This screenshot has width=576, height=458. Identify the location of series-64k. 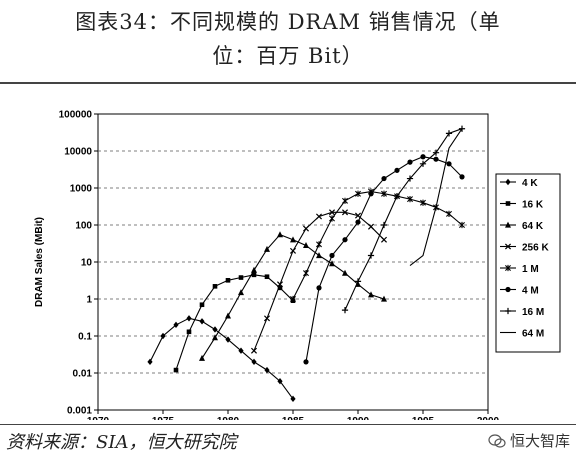
(293, 296).